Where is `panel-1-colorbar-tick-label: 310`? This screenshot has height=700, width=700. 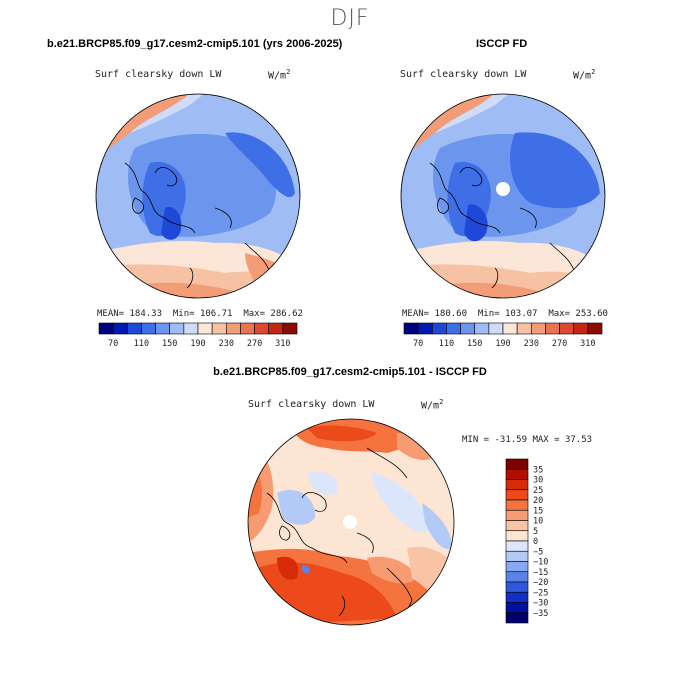 panel-1-colorbar-tick-label: 310 is located at coordinates (282, 344).